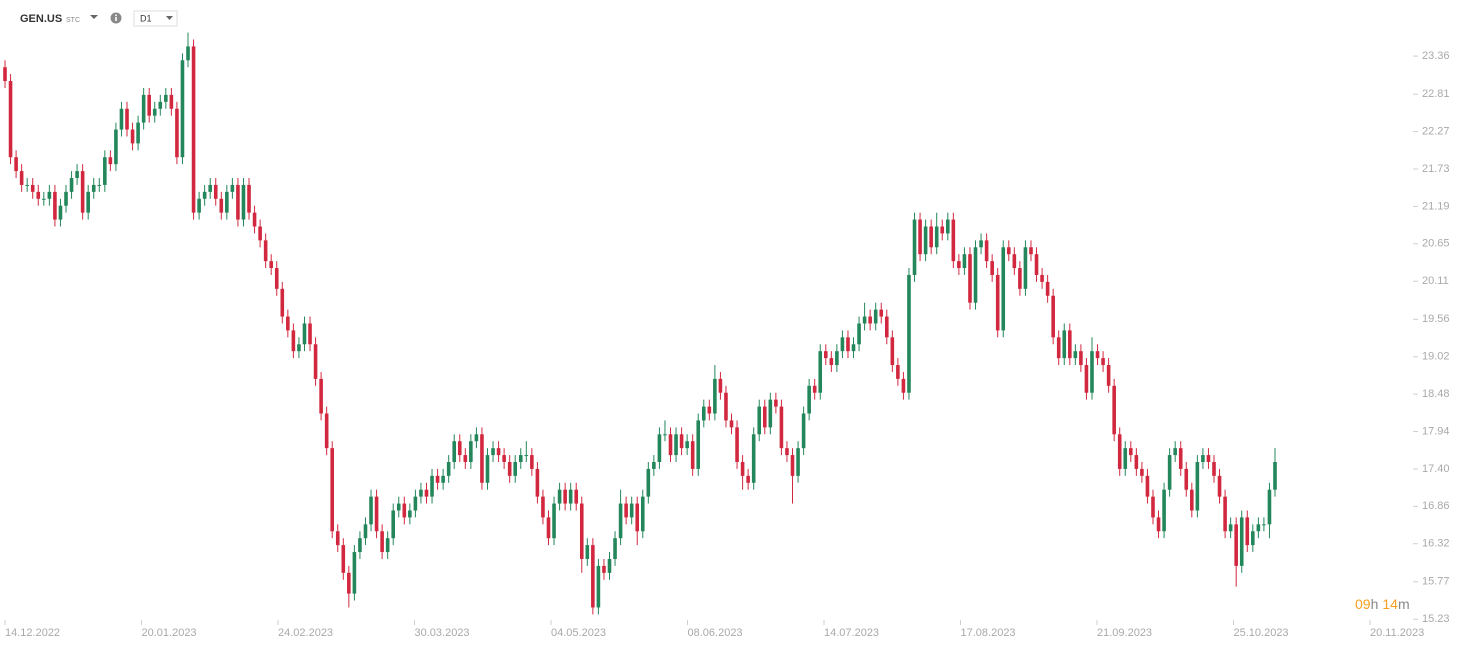  Describe the element at coordinates (1436, 544) in the screenshot. I see `y-tick-label: 16.32` at that location.